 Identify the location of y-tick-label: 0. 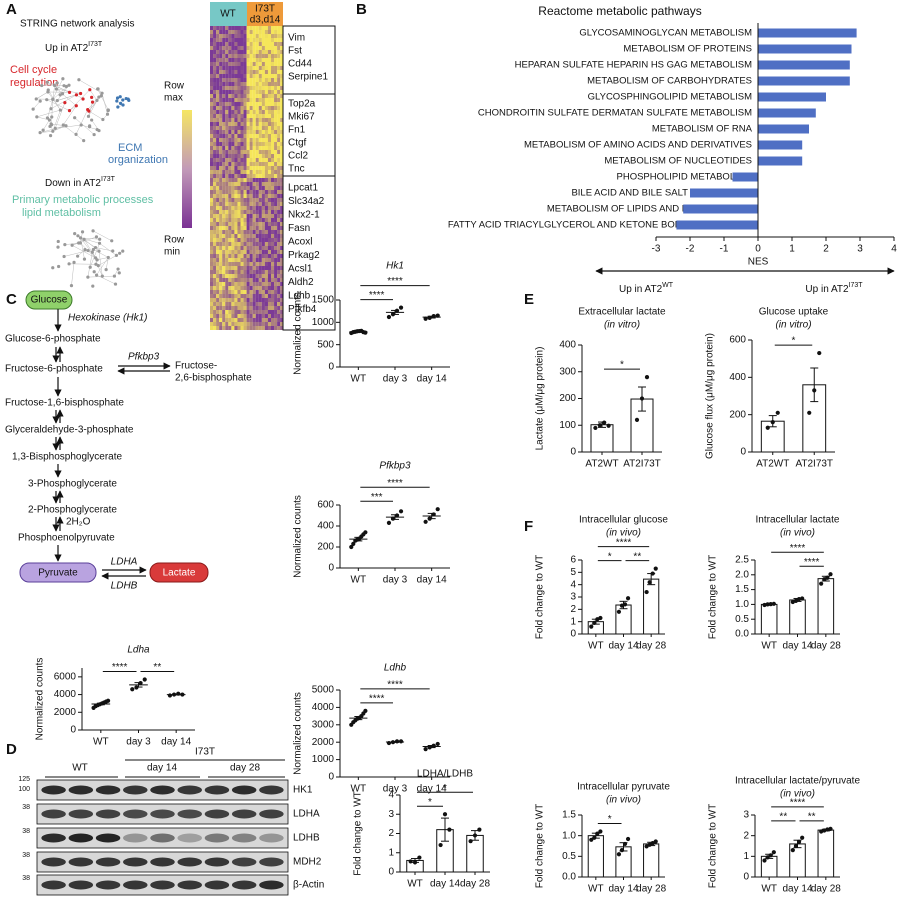
(73, 730).